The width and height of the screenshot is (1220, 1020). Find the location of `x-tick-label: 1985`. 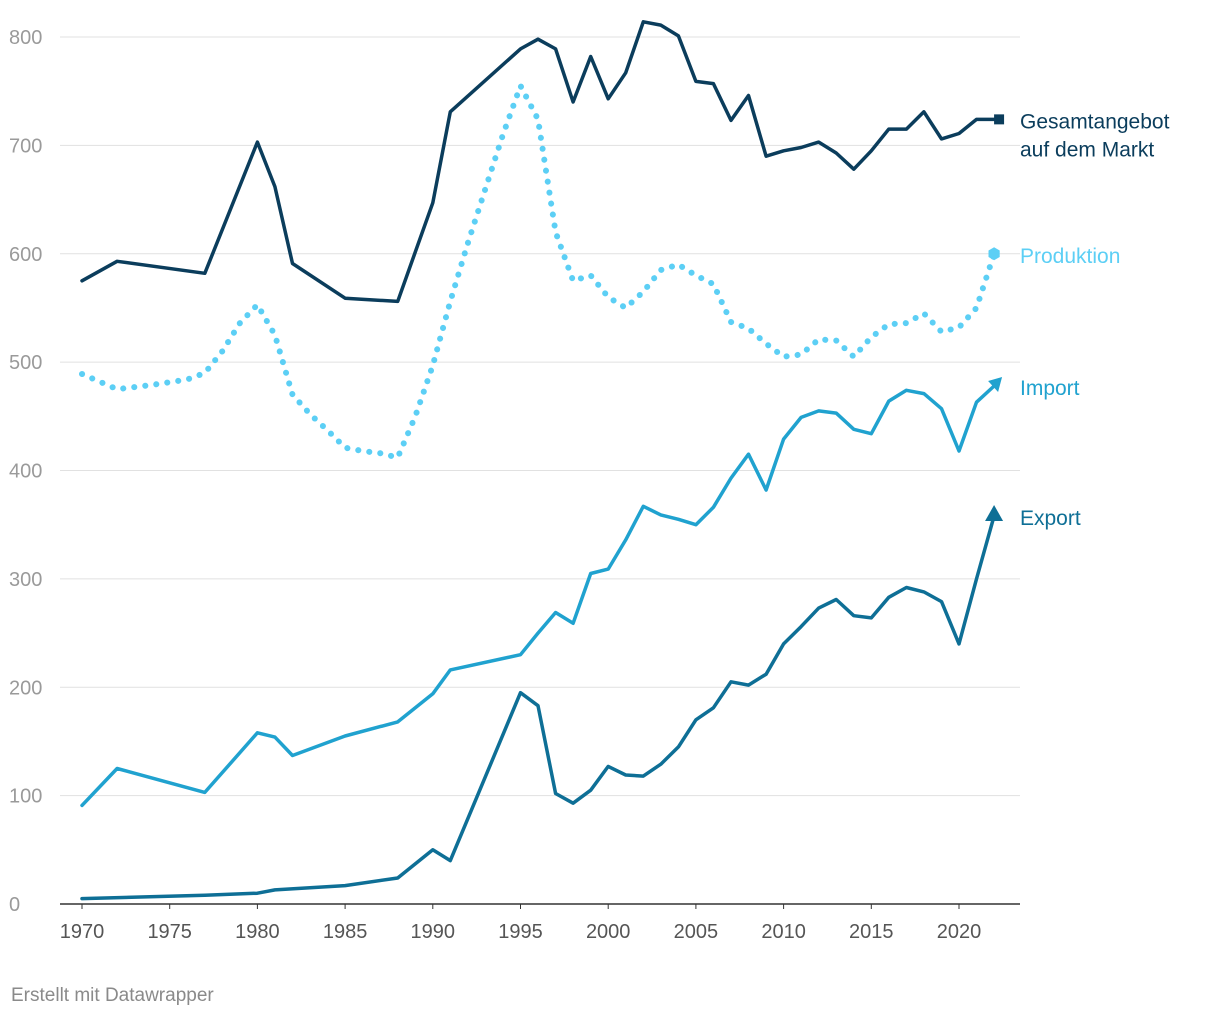

x-tick-label: 1985 is located at coordinates (345, 932).